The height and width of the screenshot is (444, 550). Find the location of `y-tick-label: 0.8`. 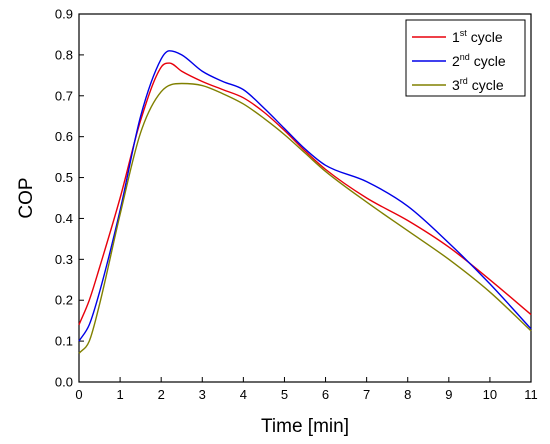

y-tick-label: 0.8 is located at coordinates (64, 54).